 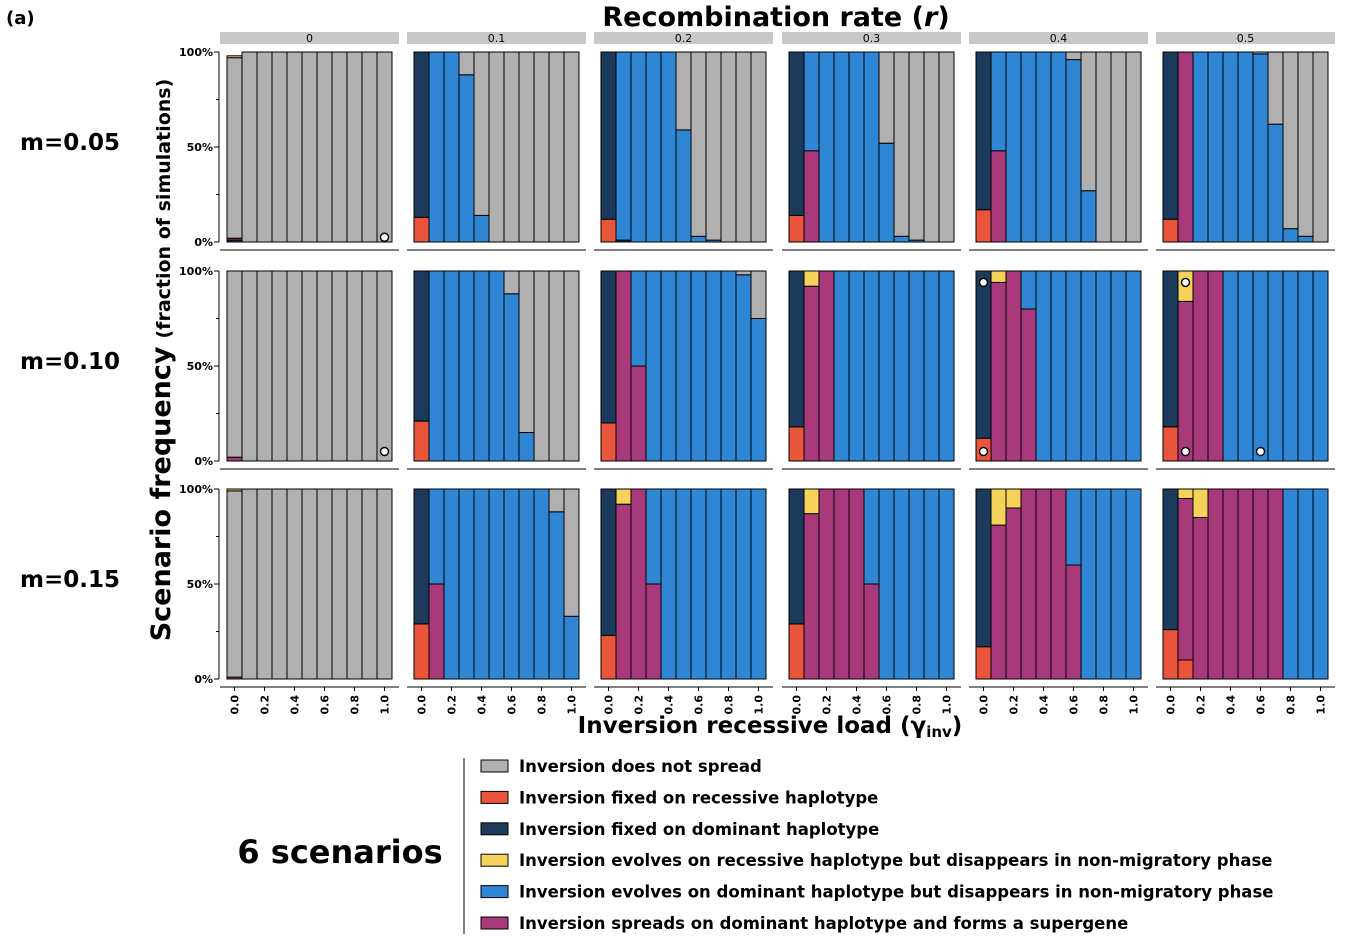 What do you see at coordinates (572, 705) in the screenshot?
I see `x-tick-label: 1.0` at bounding box center [572, 705].